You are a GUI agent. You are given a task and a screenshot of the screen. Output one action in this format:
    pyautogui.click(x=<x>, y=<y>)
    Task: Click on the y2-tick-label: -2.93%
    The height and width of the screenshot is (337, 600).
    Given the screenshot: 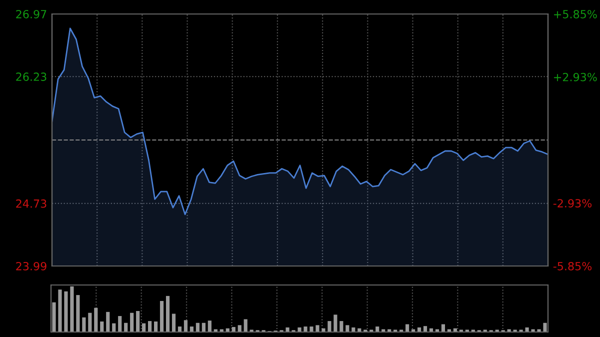 What is the action you would take?
    pyautogui.click(x=572, y=203)
    